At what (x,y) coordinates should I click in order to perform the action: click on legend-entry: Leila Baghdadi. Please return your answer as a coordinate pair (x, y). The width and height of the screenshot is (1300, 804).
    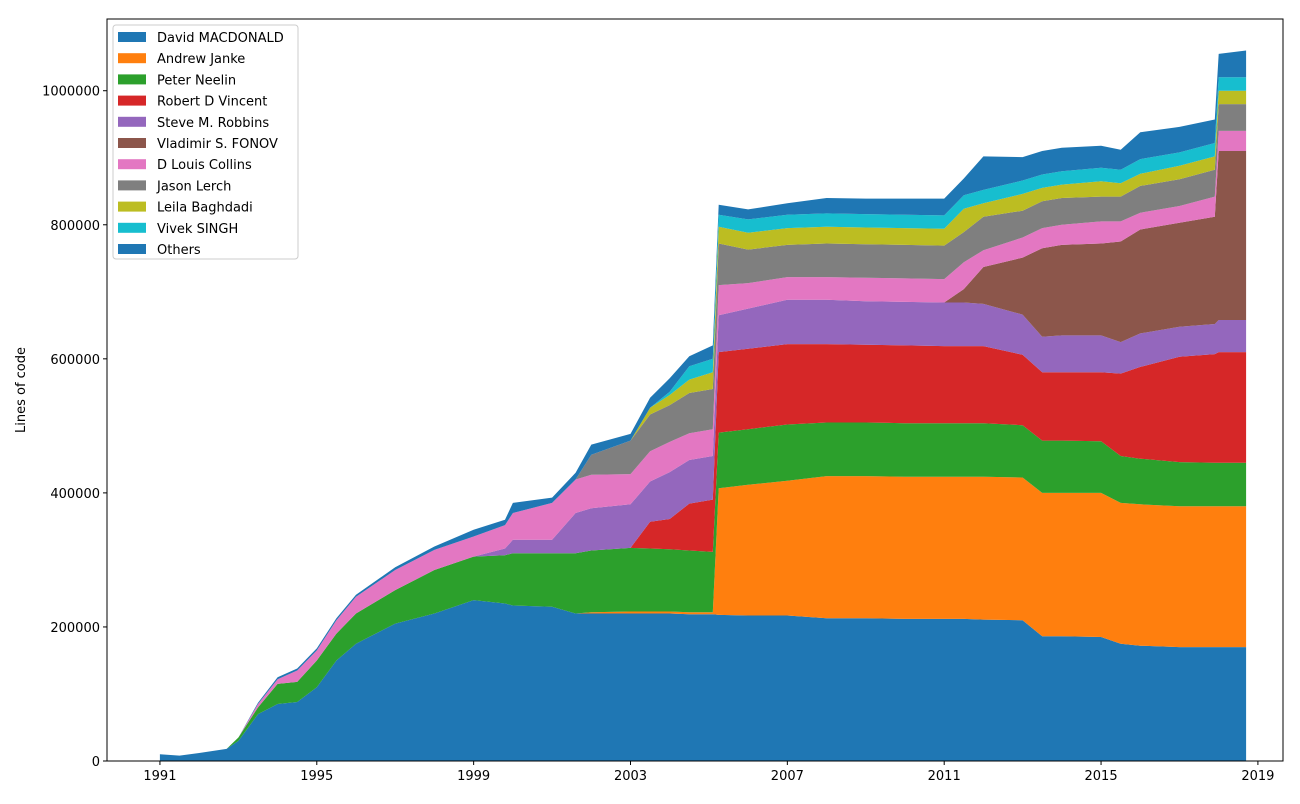
    Looking at the image, I should click on (185, 208).